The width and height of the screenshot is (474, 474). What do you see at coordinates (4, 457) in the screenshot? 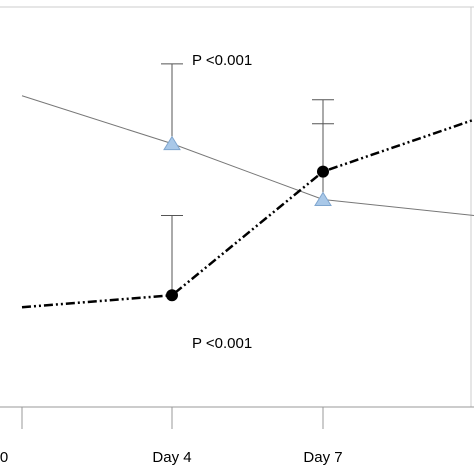
I see `x-tick-label: 0` at bounding box center [4, 457].